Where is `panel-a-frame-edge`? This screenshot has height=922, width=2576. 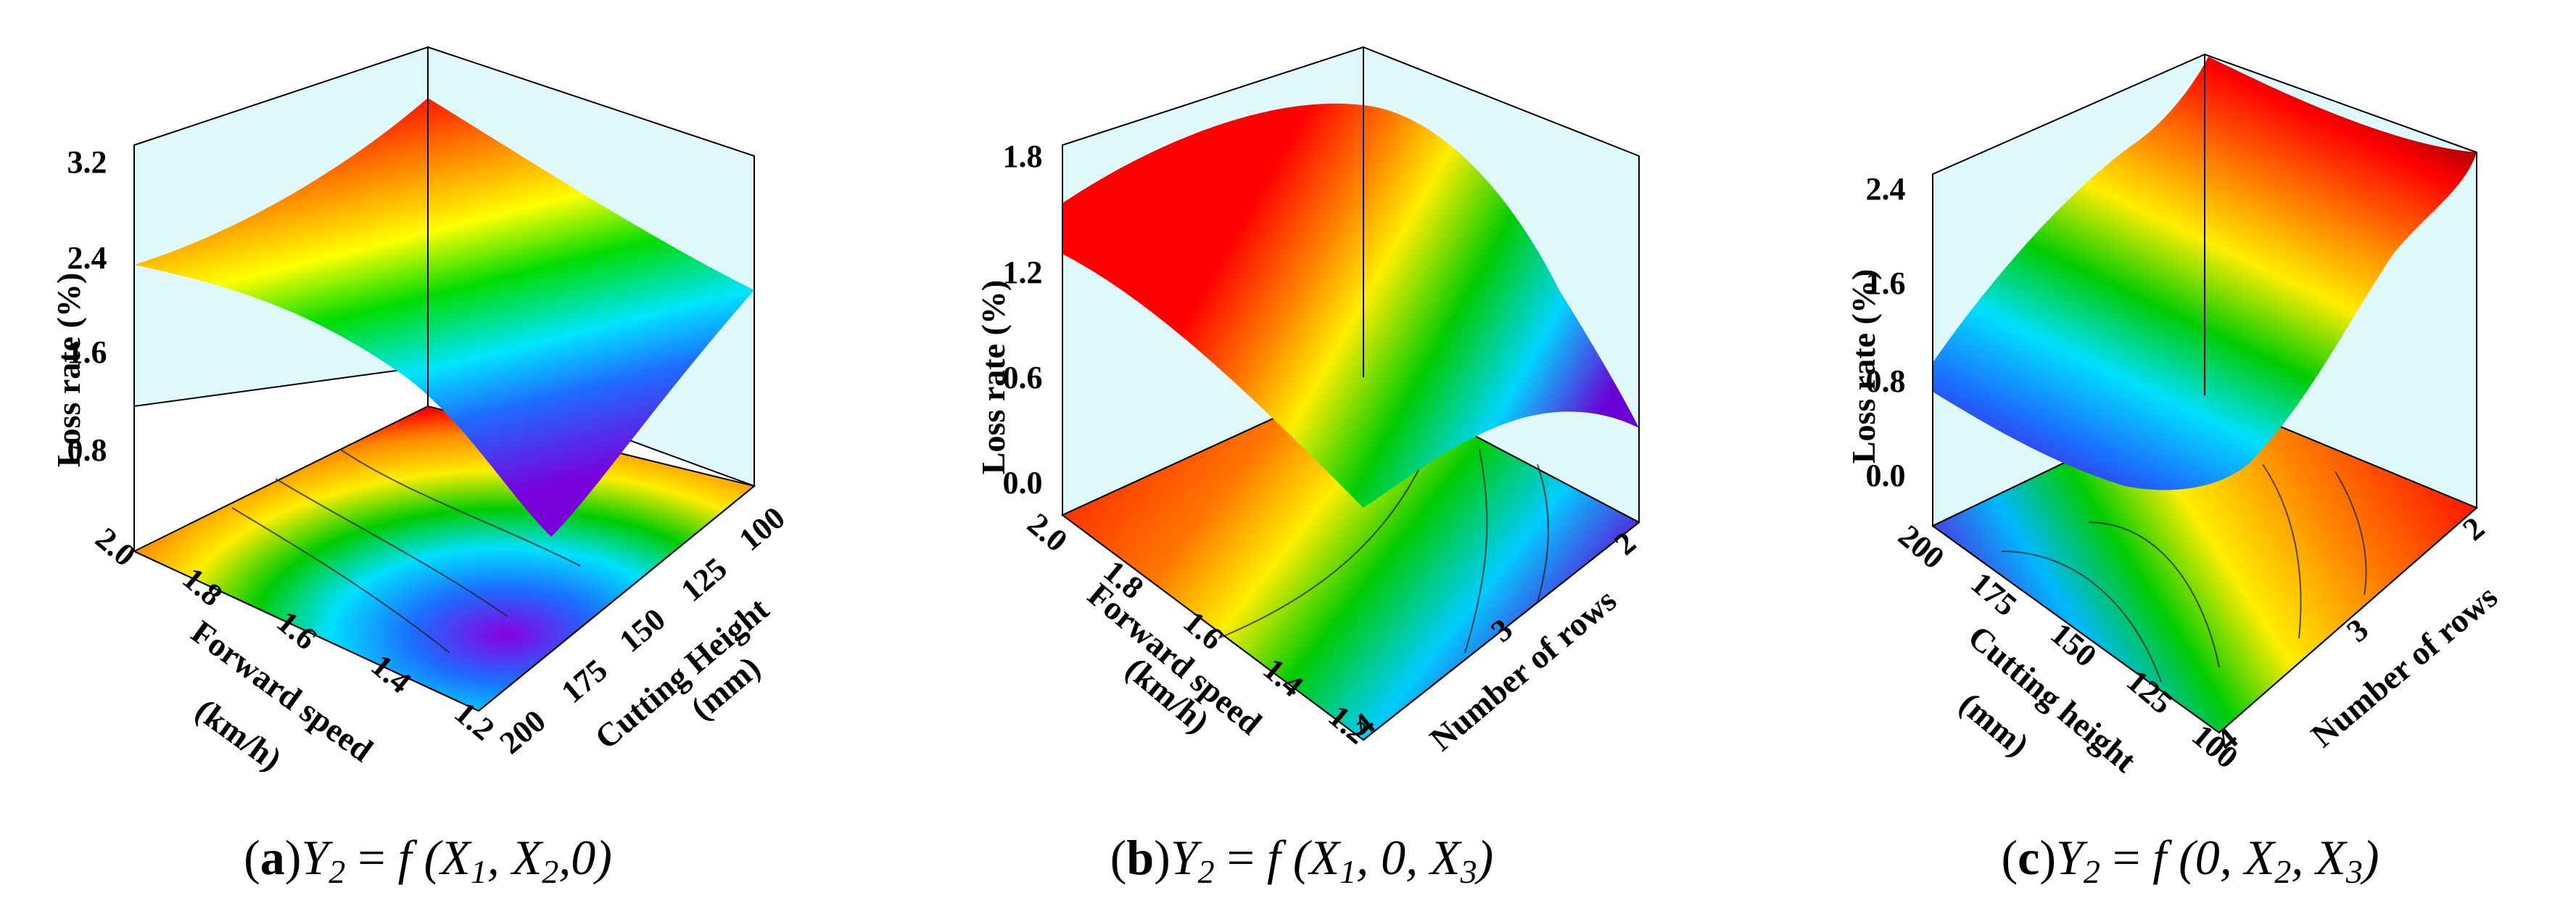
panel-a-frame-edge is located at coordinates (444, 429).